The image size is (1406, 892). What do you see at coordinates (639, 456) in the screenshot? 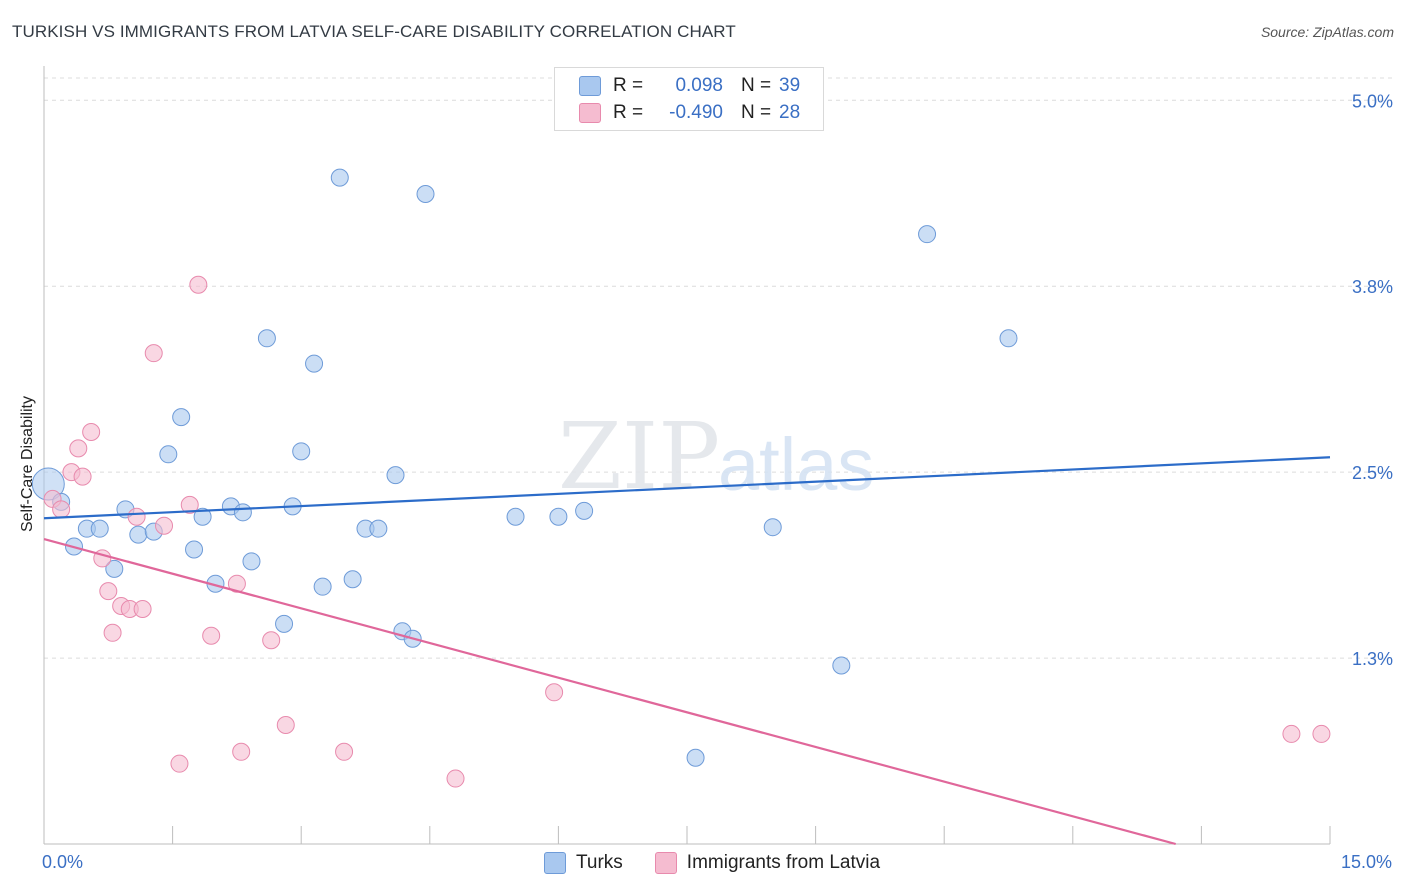
I see `watermark-zip: ZIP` at bounding box center [639, 456].